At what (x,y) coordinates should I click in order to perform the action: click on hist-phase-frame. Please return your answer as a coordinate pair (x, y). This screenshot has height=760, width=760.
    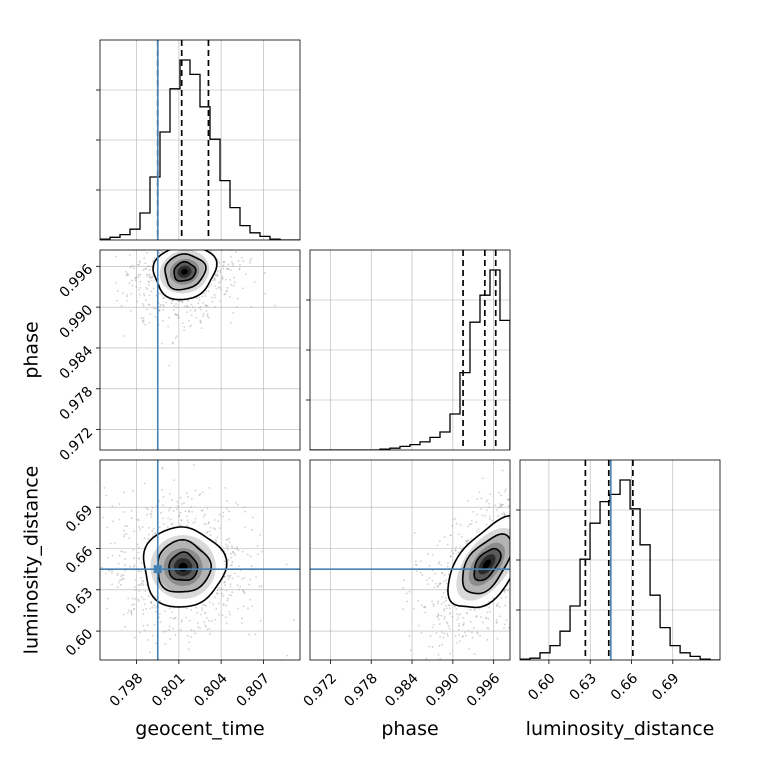
    Looking at the image, I should click on (410, 350).